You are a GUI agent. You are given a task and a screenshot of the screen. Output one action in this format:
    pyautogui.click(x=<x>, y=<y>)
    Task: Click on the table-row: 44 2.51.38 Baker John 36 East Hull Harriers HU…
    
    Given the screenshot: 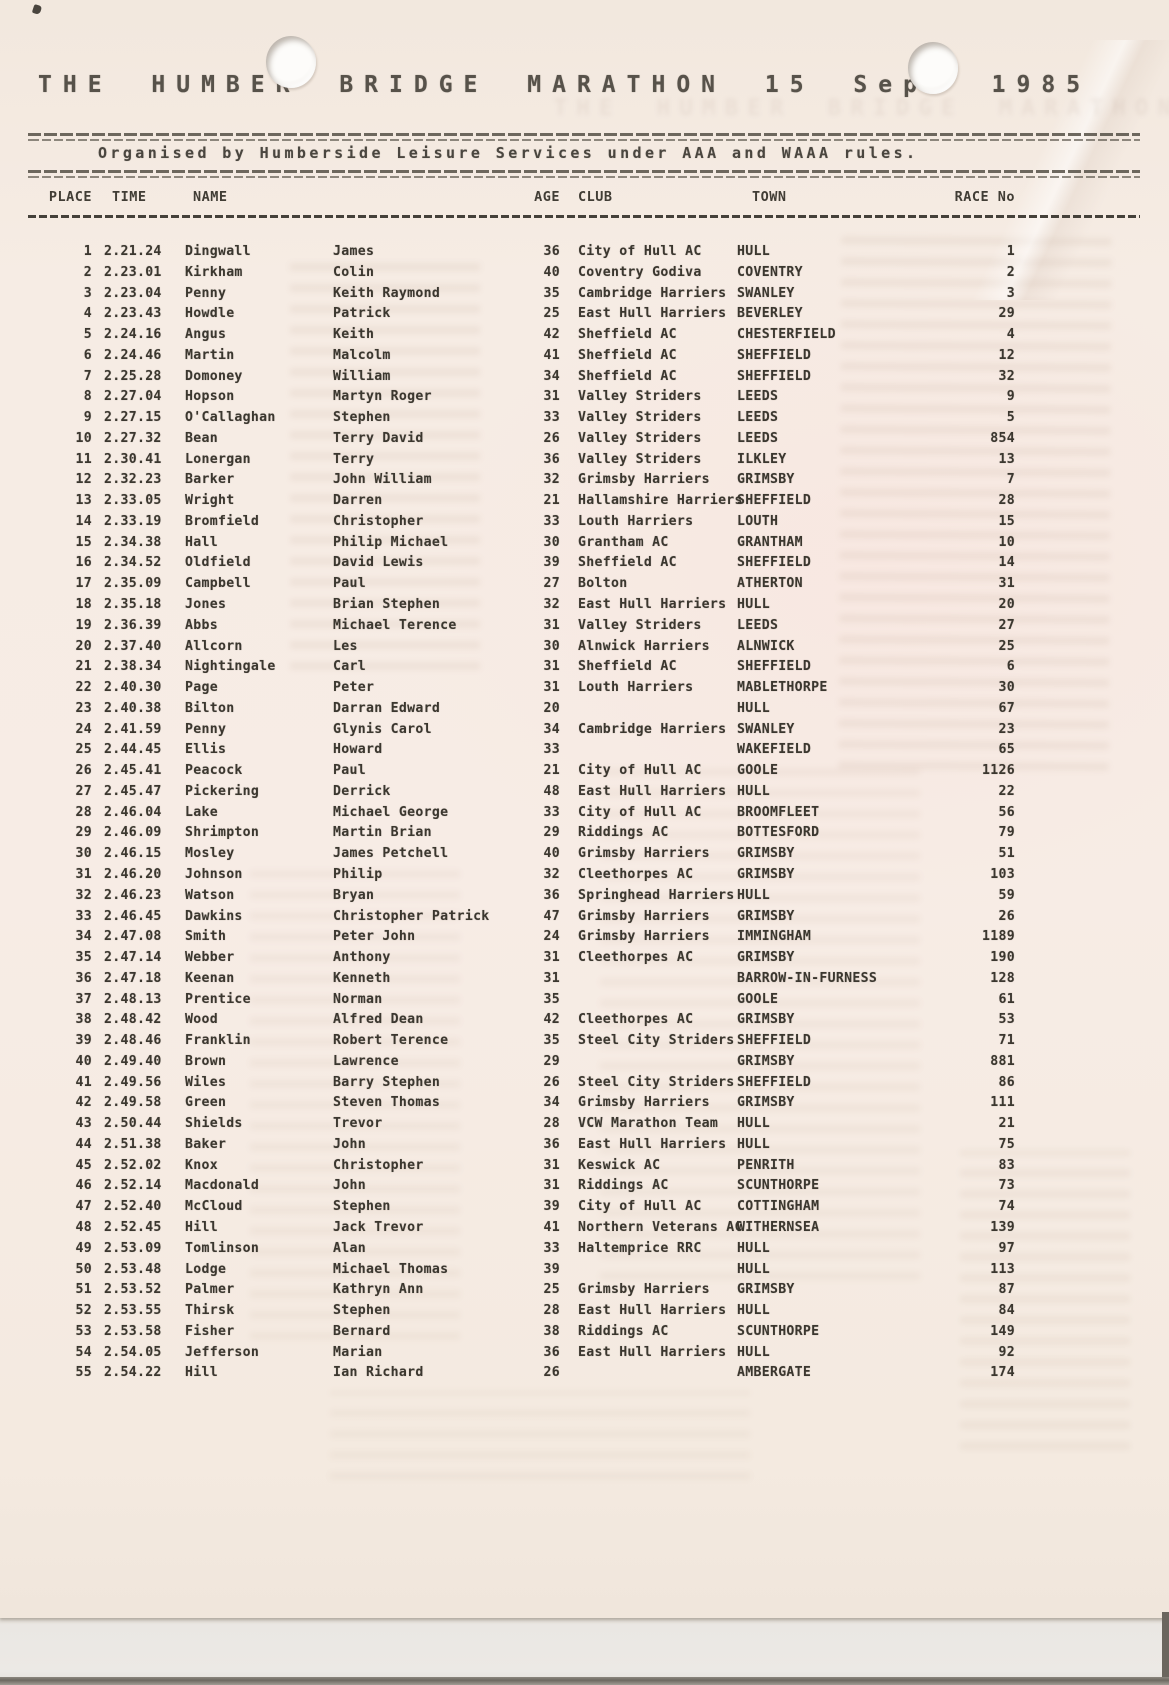 What is the action you would take?
    pyautogui.click(x=522, y=1145)
    